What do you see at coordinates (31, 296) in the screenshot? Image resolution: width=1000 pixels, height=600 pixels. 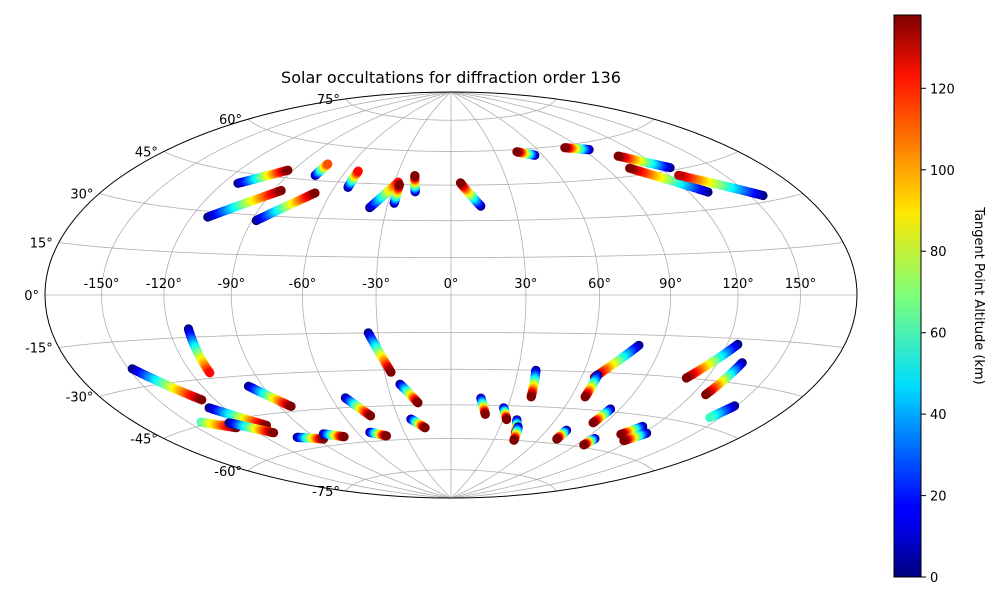 I see `latitude-tick-label: 0°` at bounding box center [31, 296].